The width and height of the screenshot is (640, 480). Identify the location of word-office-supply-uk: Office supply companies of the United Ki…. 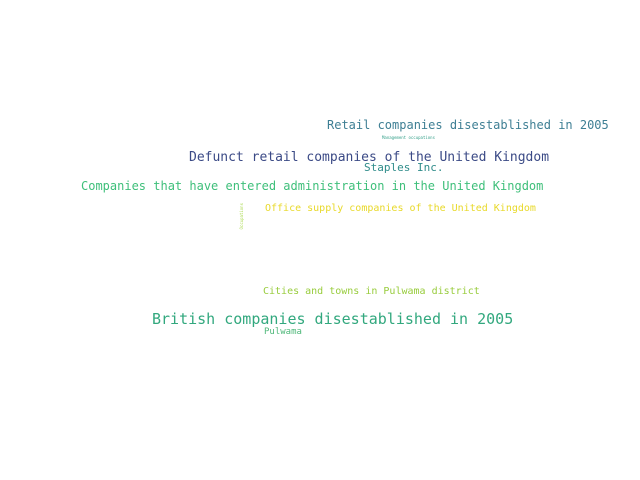
(400, 208).